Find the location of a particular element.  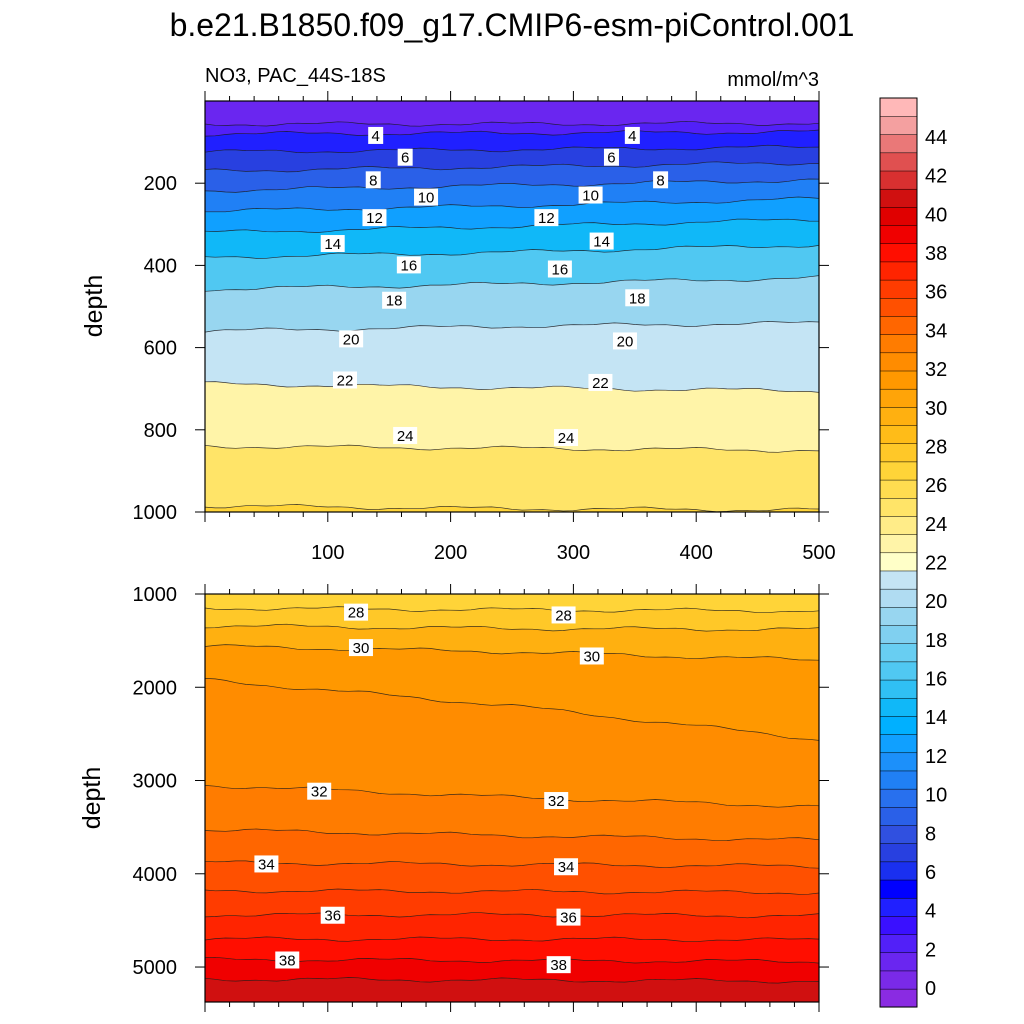

colorbar-label: 18 is located at coordinates (936, 641).